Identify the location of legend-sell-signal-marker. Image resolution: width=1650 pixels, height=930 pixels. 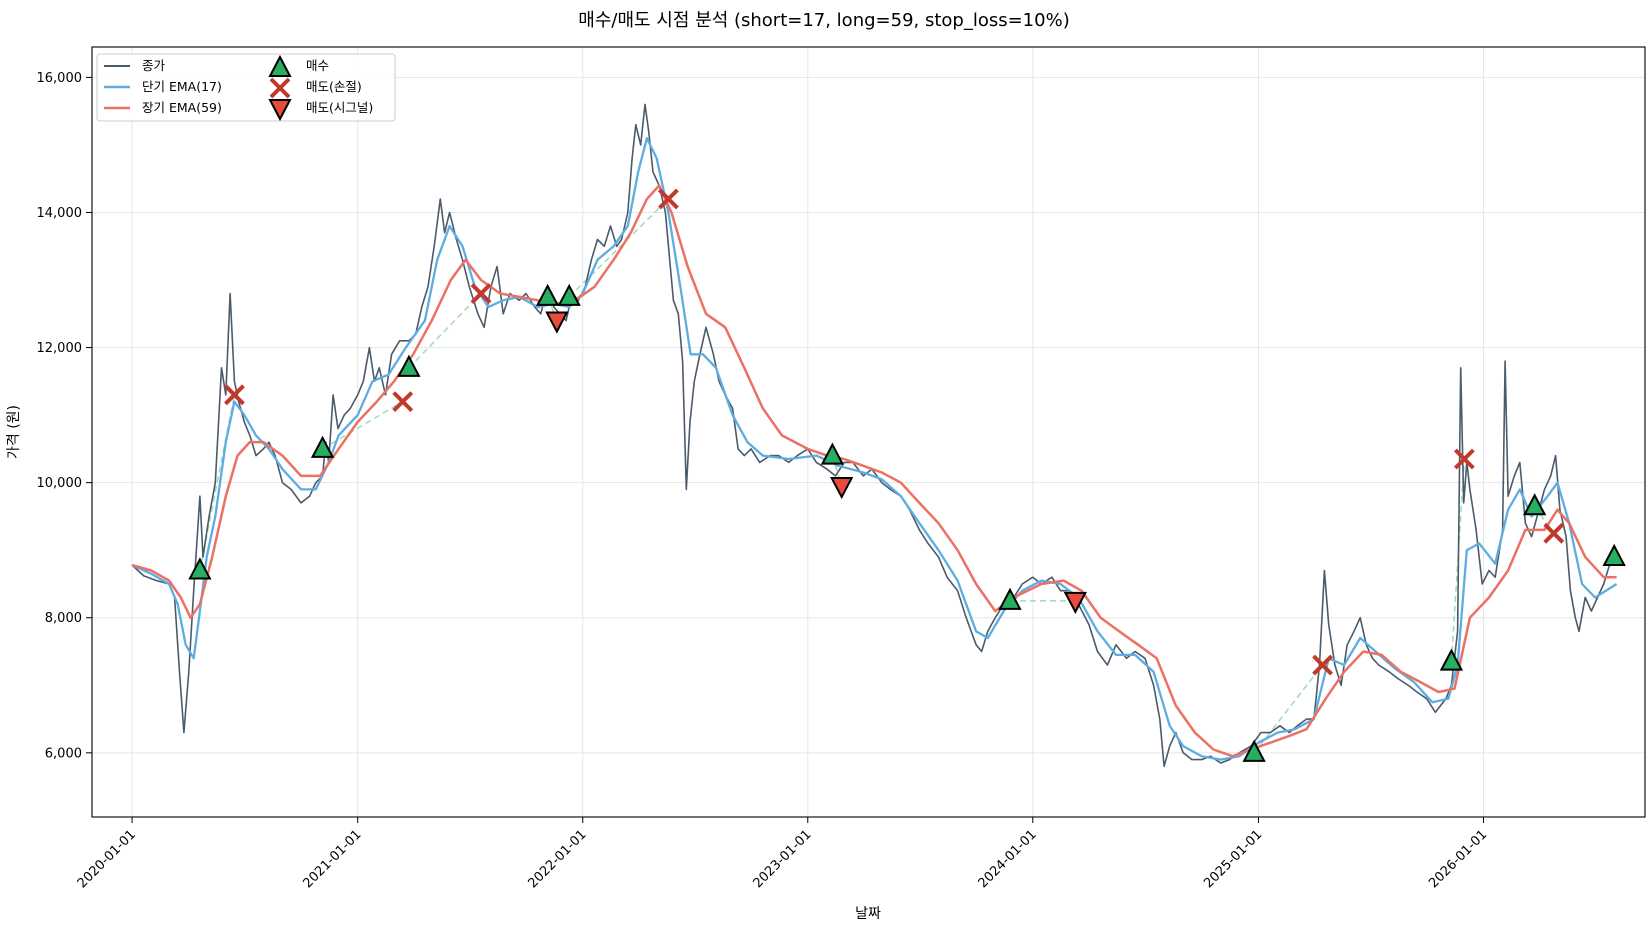
(280, 110).